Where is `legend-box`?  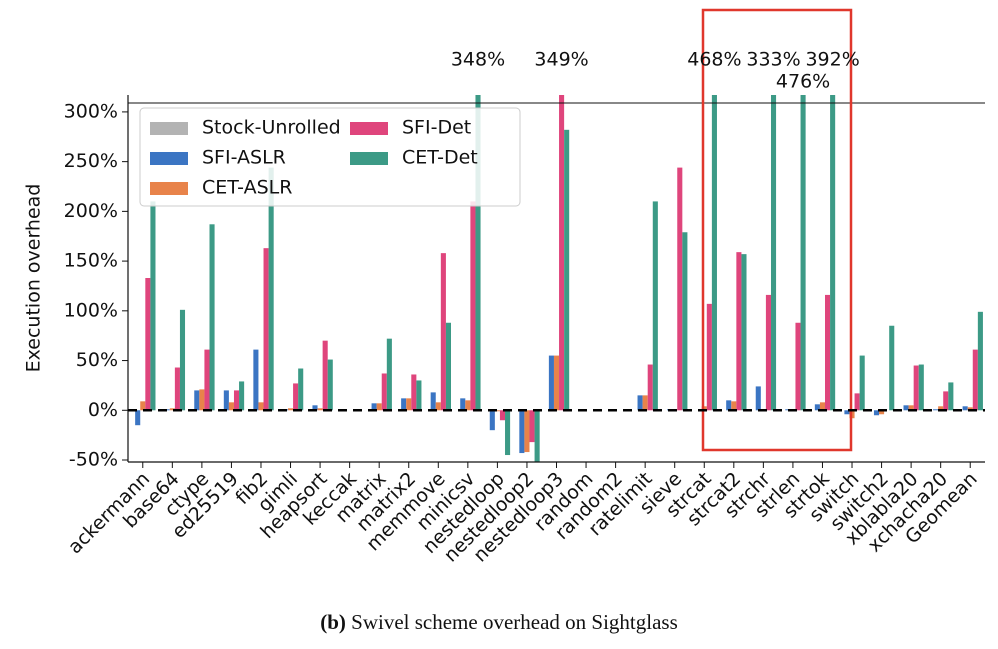 legend-box is located at coordinates (330, 157).